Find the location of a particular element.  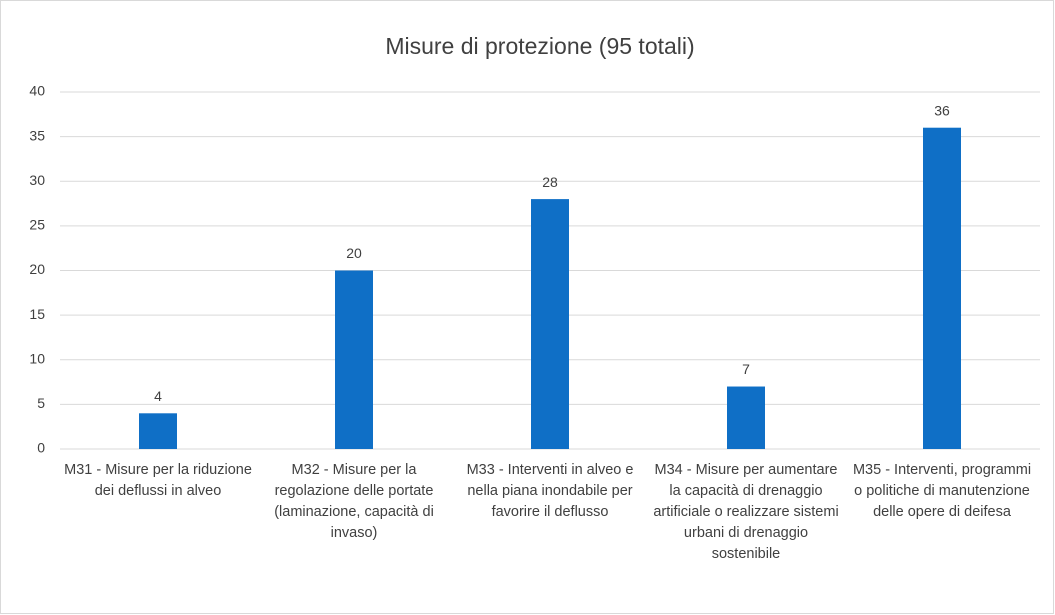

y-tick-label: 5 is located at coordinates (41, 403).